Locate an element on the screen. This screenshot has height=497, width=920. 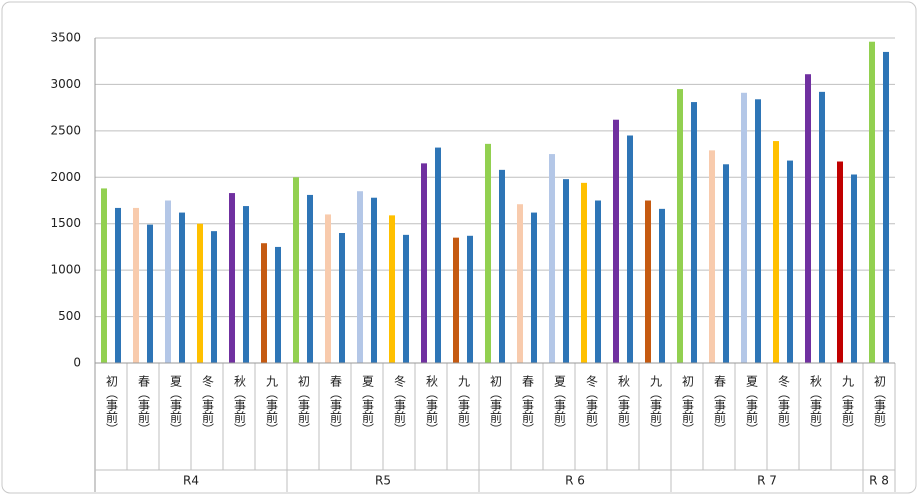
y-tick-label: 3000 is located at coordinates (65, 84).